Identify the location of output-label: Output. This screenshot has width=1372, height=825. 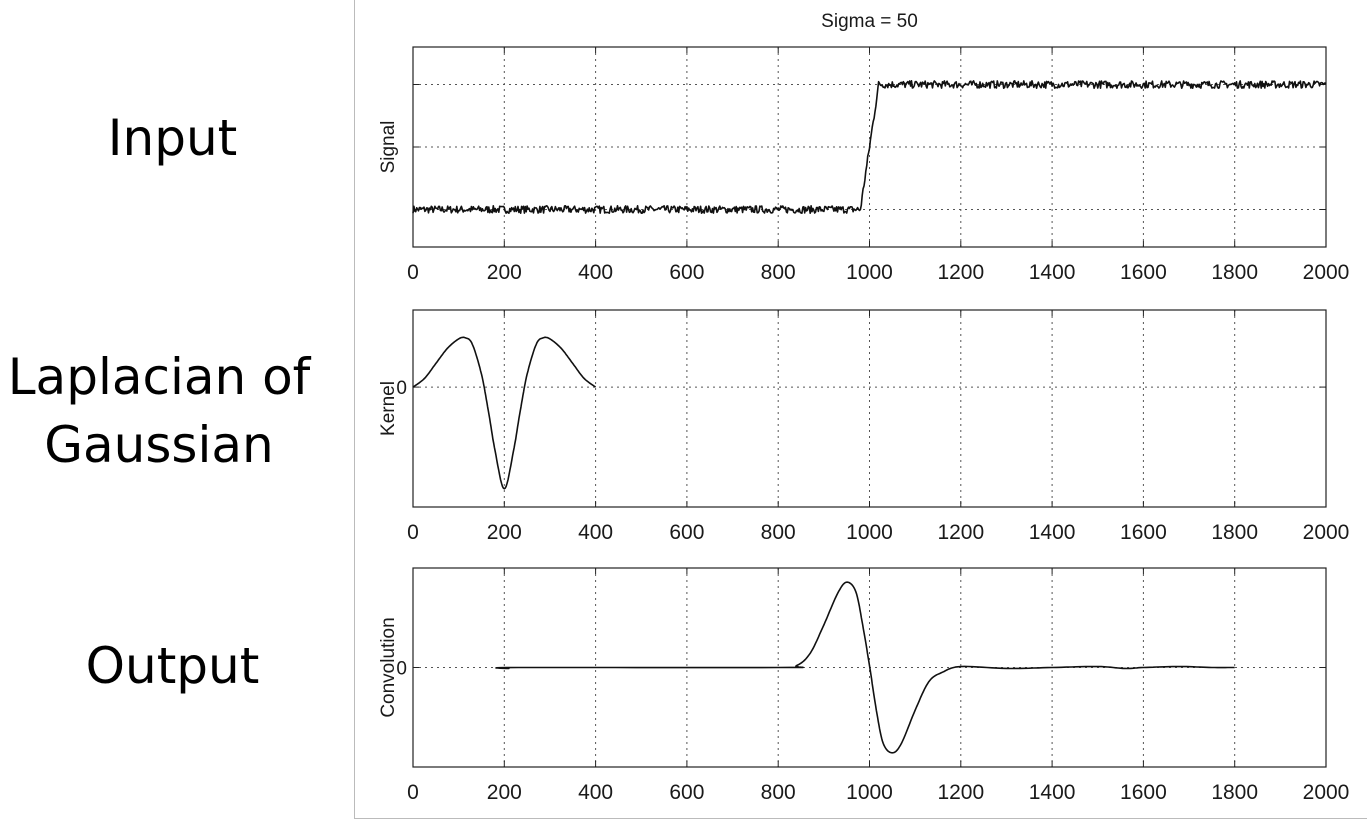
(172, 666).